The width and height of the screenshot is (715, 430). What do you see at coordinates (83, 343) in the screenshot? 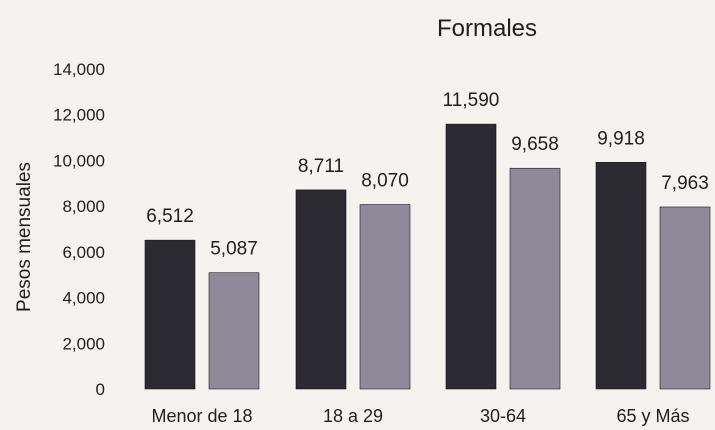
I see `y-tick-label: 2,000` at bounding box center [83, 343].